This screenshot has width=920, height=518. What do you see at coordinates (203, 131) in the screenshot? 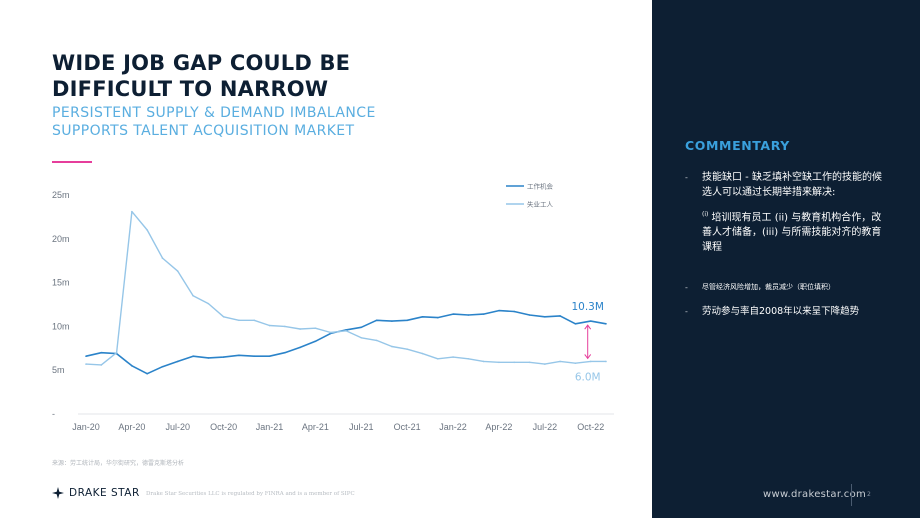
I see `subtitle-line-2: SUPPORTS TALENT ACQUISITION MARKET` at bounding box center [203, 131].